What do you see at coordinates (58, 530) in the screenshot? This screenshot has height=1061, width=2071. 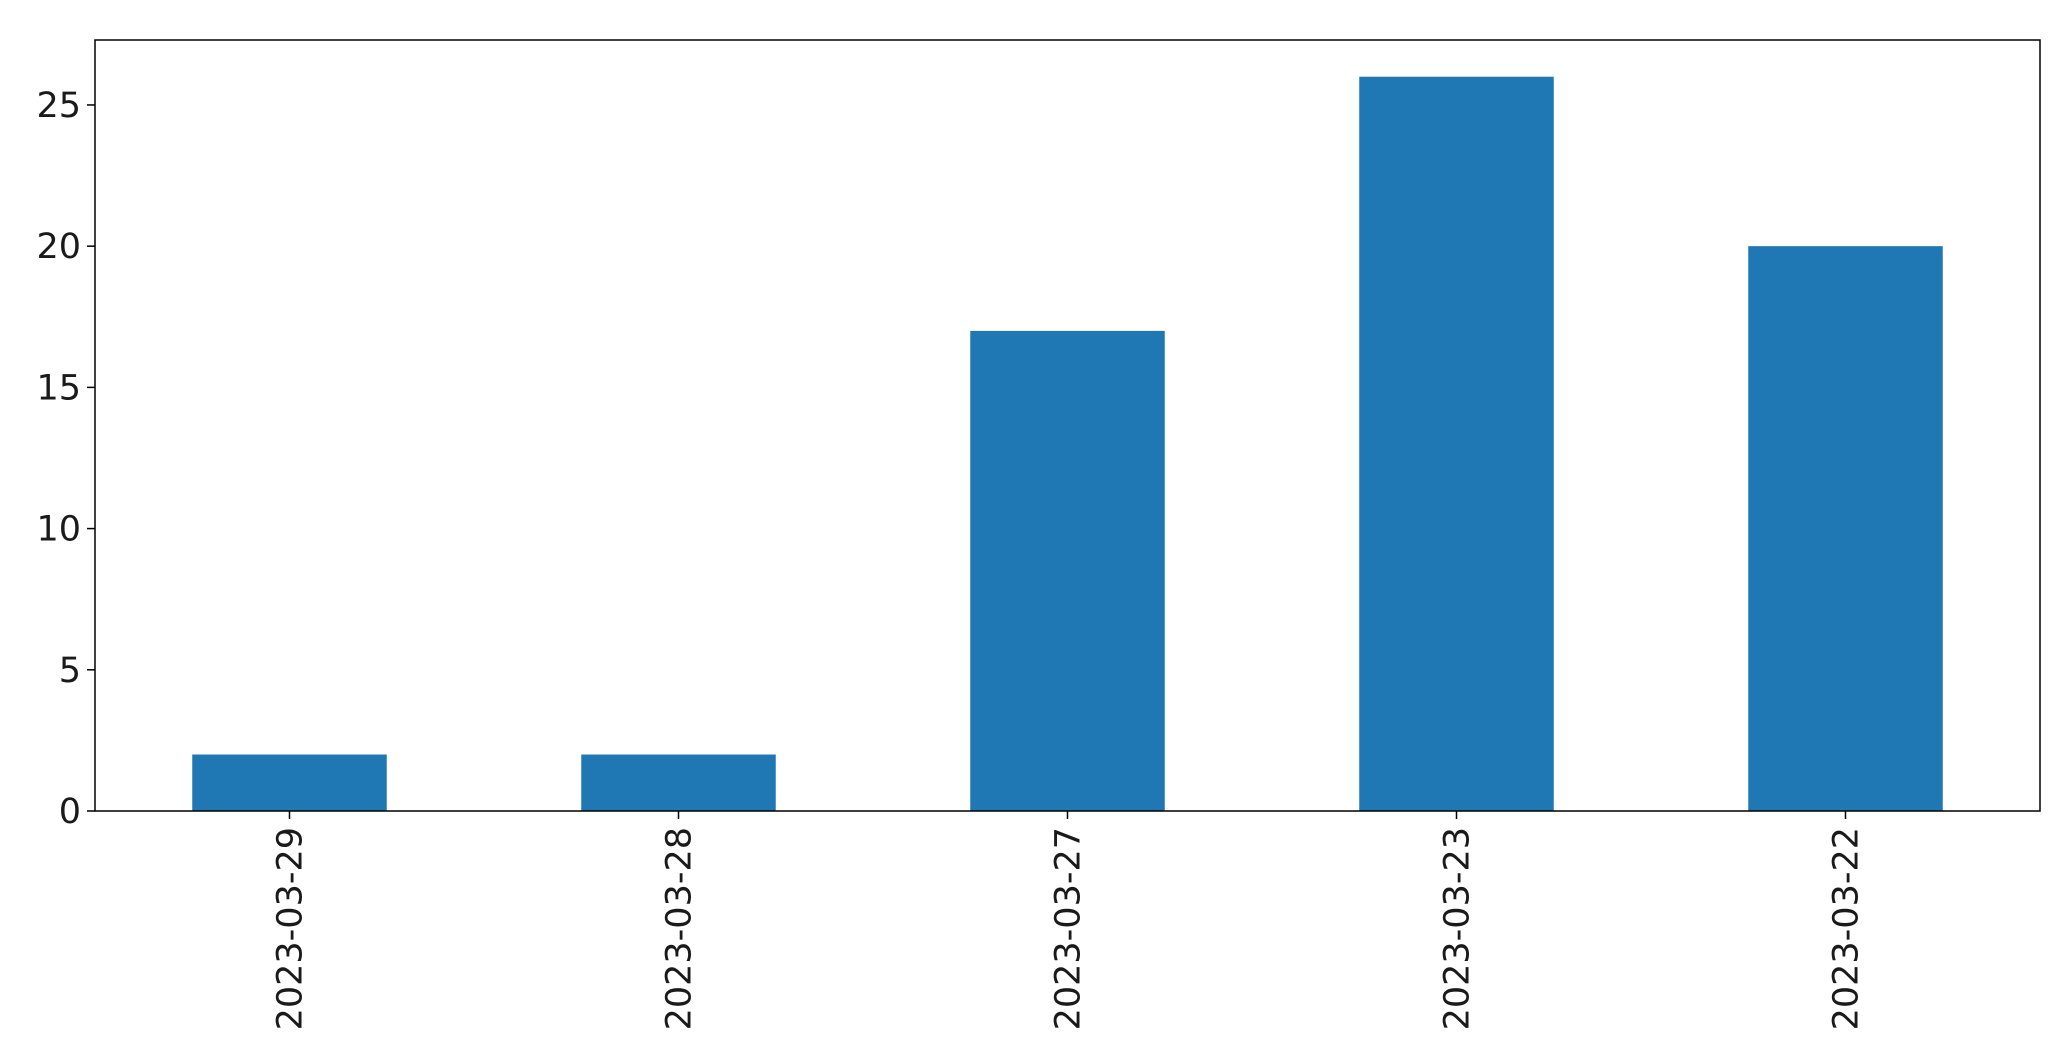 I see `y-tick-label: 10` at bounding box center [58, 530].